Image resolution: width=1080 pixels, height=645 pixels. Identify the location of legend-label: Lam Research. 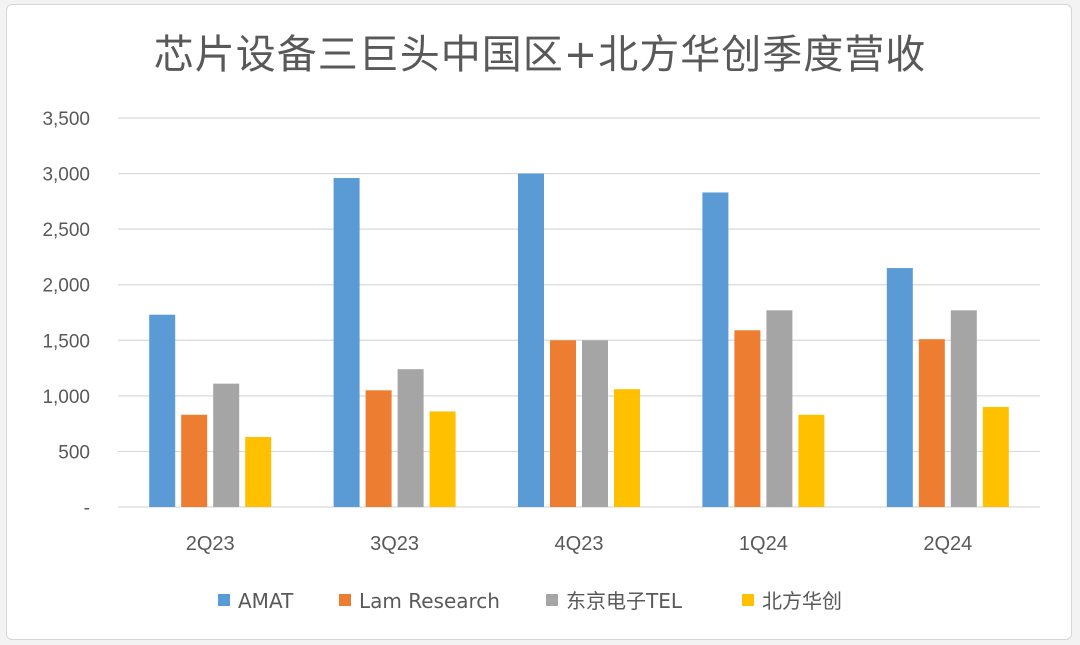
(429, 601).